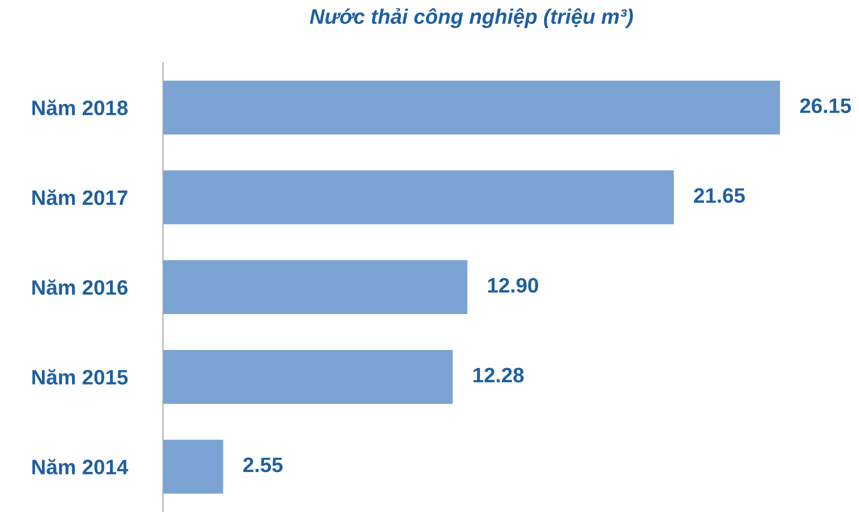  What do you see at coordinates (719, 195) in the screenshot?
I see `data-label: 21.65` at bounding box center [719, 195].